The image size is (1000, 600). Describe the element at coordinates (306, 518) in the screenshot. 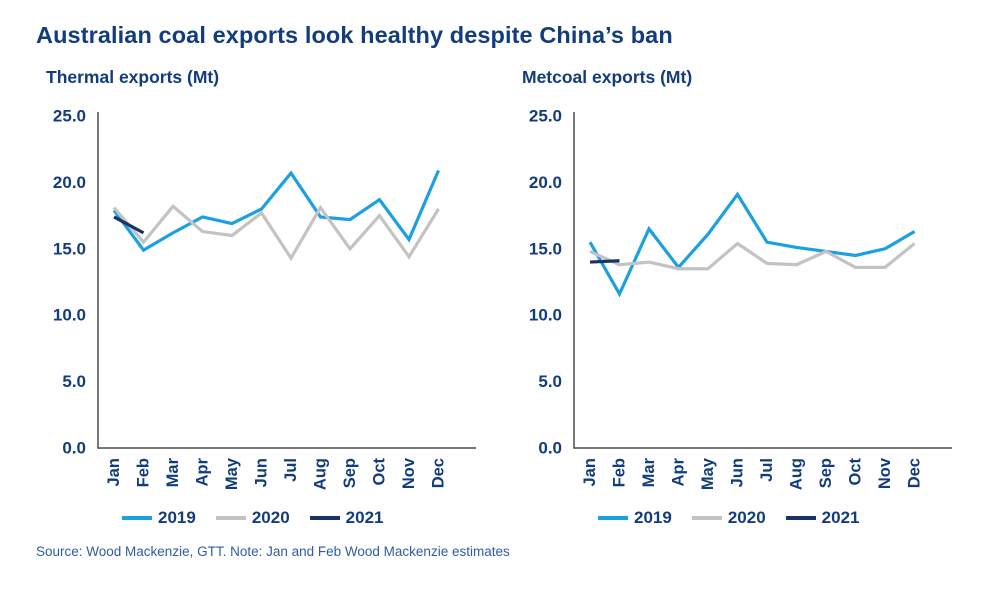

I see `legend-thermal: 2019 2020 2021` at that location.